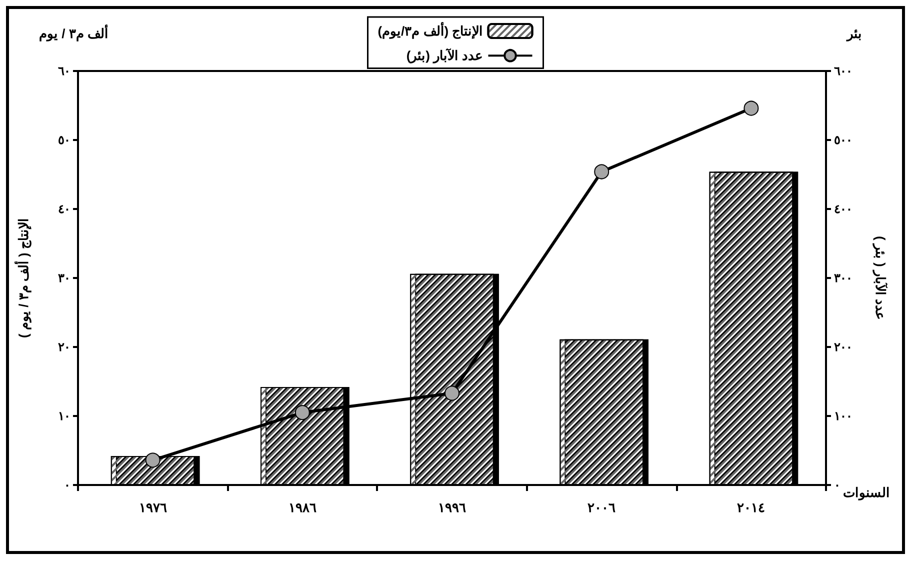  I want to click on y-axis-title: الإنتاج ( ألف م٣ / يوم ), so click(23, 278).